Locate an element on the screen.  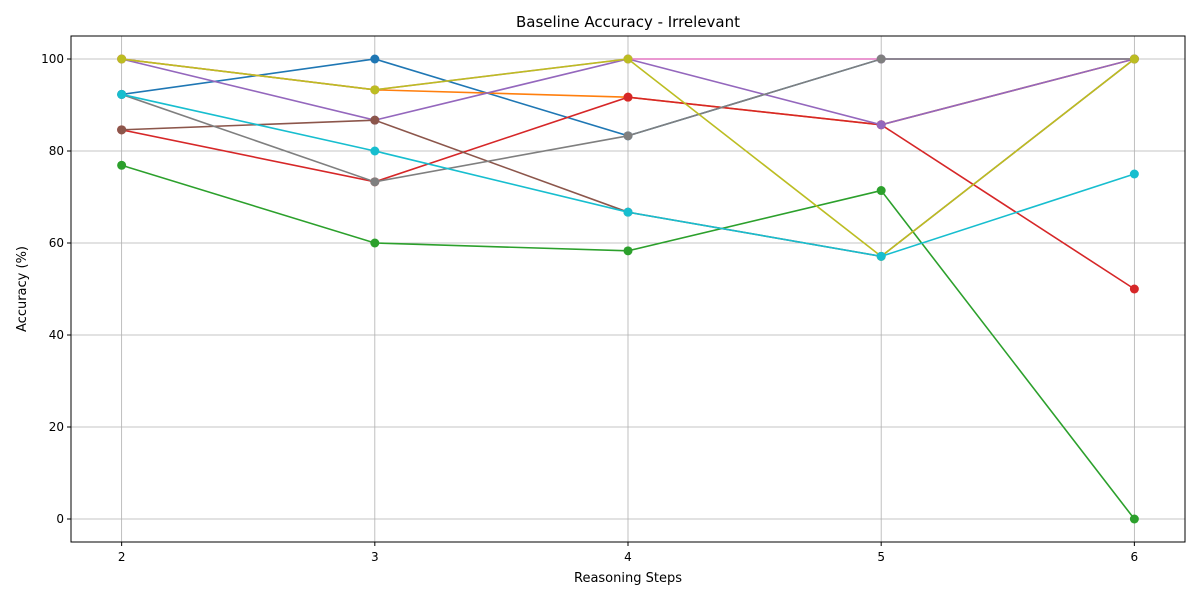
x-tick-label: 2 is located at coordinates (122, 557).